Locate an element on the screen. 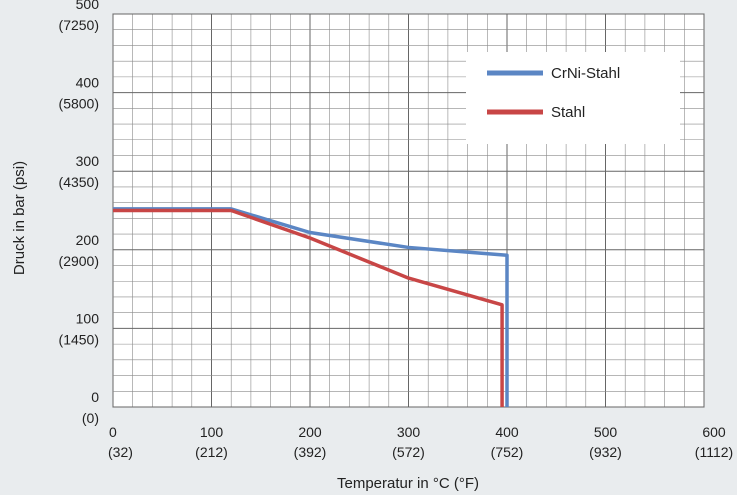  x-tick-sublabel-4: (752) is located at coordinates (507, 452).